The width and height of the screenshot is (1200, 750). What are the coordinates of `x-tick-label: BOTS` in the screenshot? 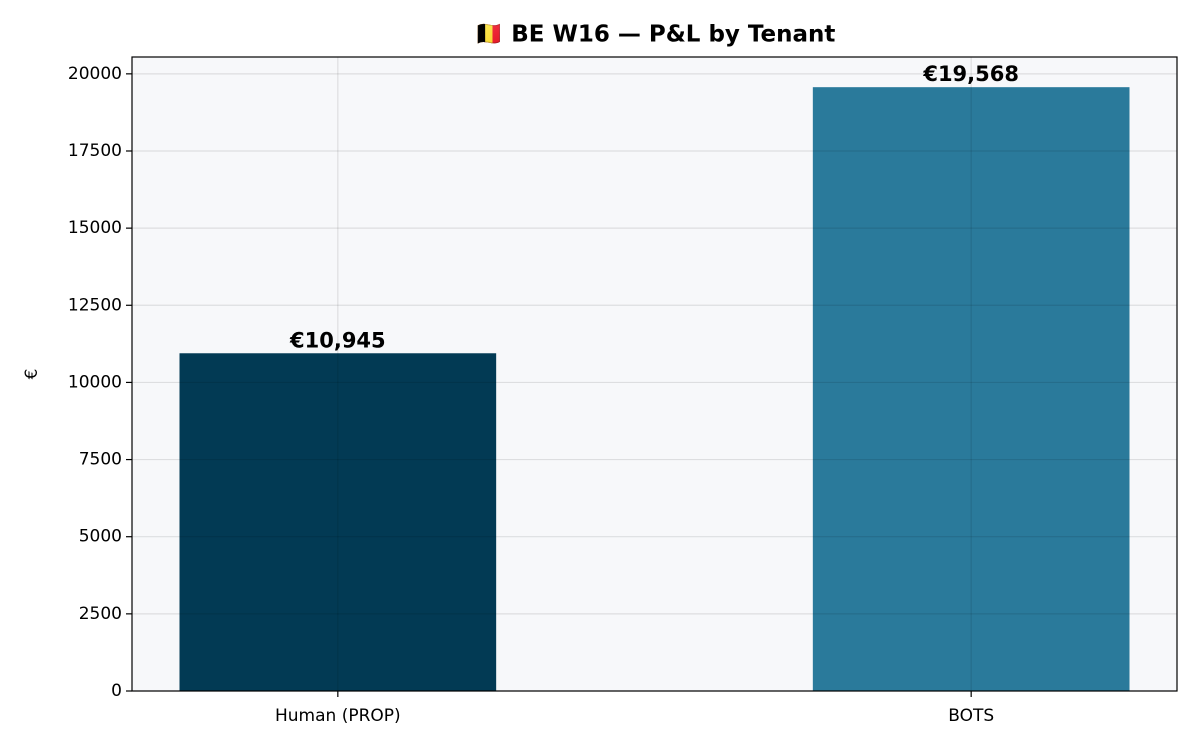 It's located at (971, 716).